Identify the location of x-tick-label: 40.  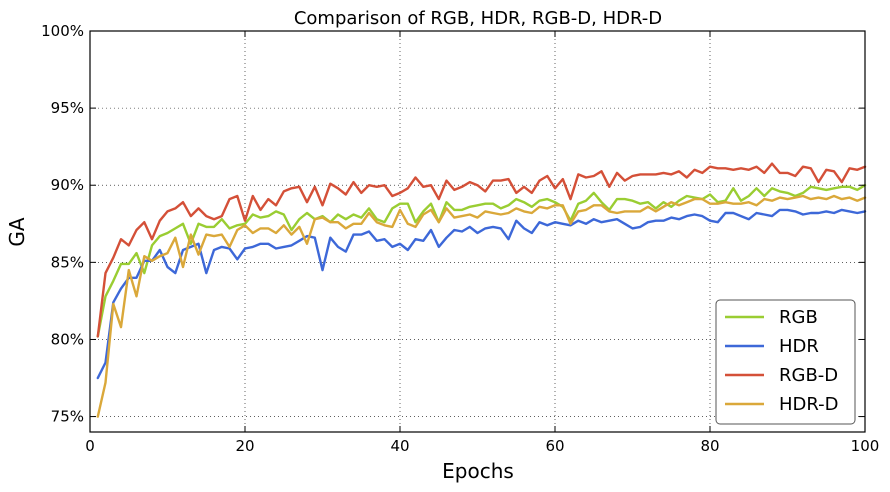
(399, 446).